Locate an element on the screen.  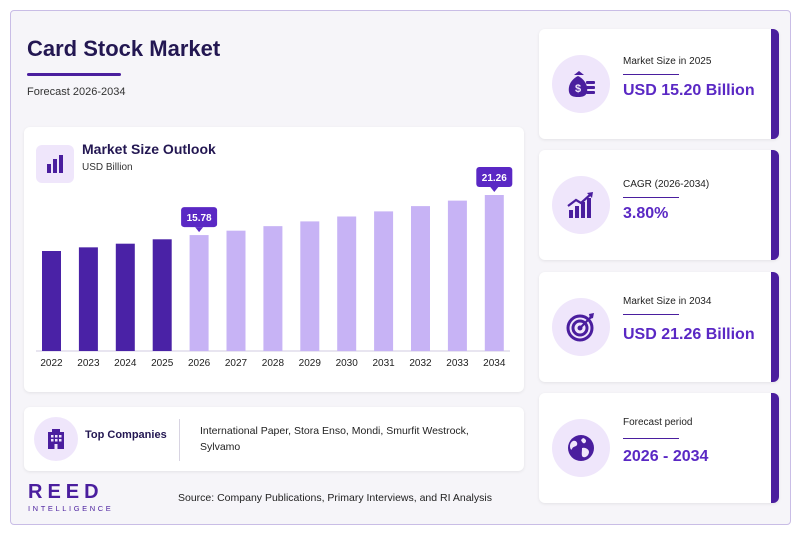
stat-label: Market Size in 2034 is located at coordinates (667, 301).